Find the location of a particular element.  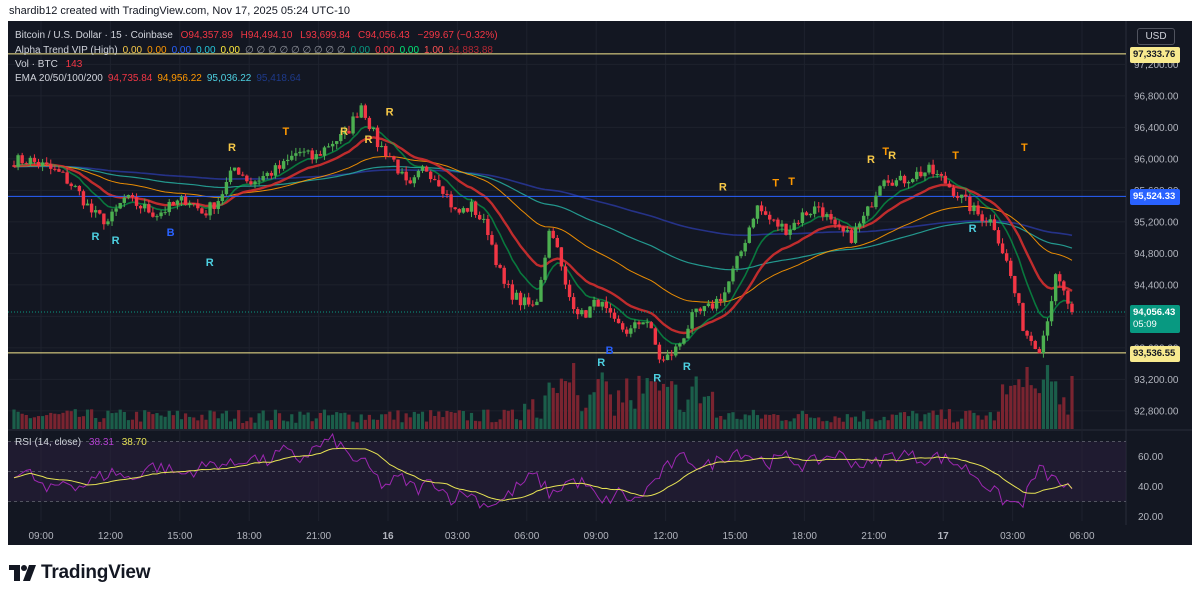

ema_values-1: 94,956.22 is located at coordinates (179, 78).